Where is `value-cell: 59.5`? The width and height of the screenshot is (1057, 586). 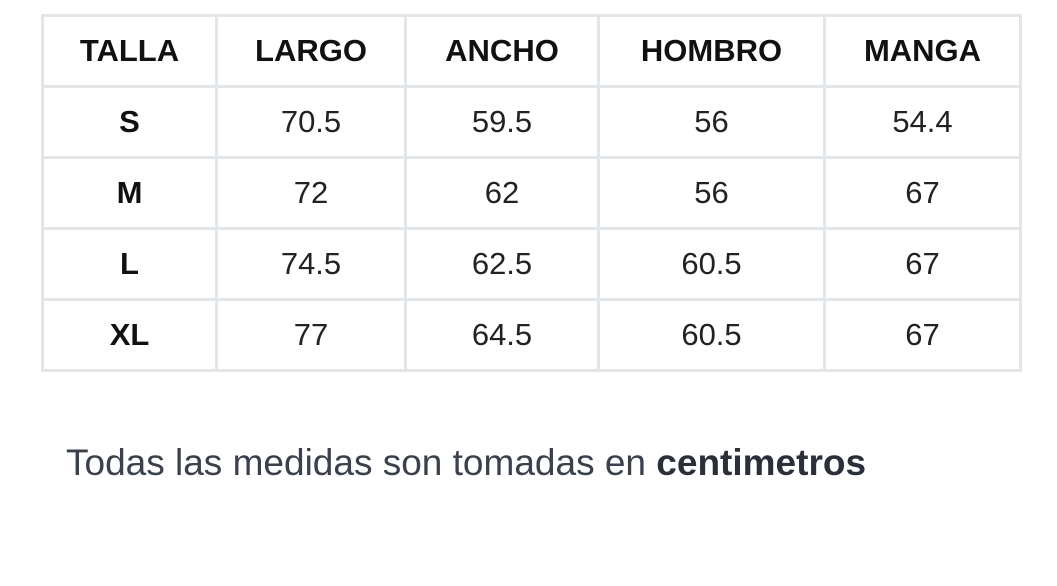
value-cell: 59.5 is located at coordinates (502, 122).